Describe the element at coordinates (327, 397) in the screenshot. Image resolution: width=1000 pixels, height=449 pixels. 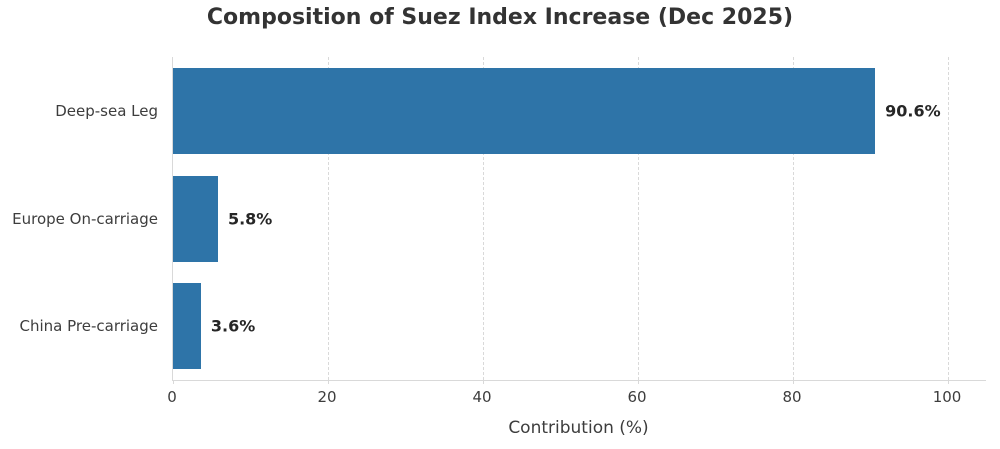
I see `x-tick-label: 20` at that location.